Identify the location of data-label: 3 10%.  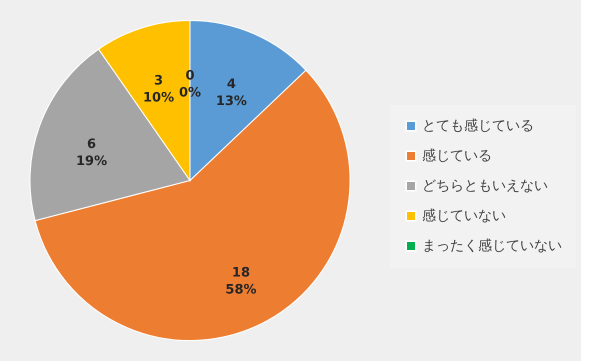
(158, 89).